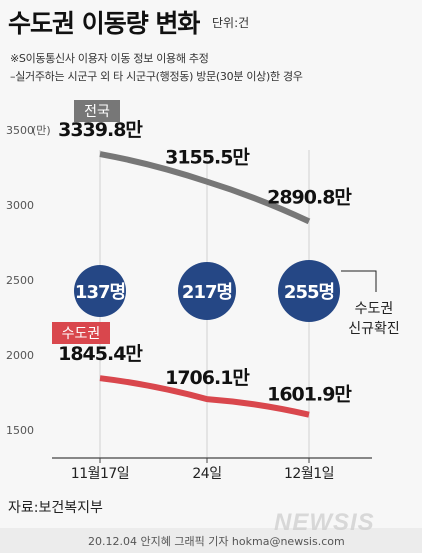 The image size is (422, 553). Describe the element at coordinates (309, 474) in the screenshot. I see `x-tick-label-2: 12월1일` at that location.